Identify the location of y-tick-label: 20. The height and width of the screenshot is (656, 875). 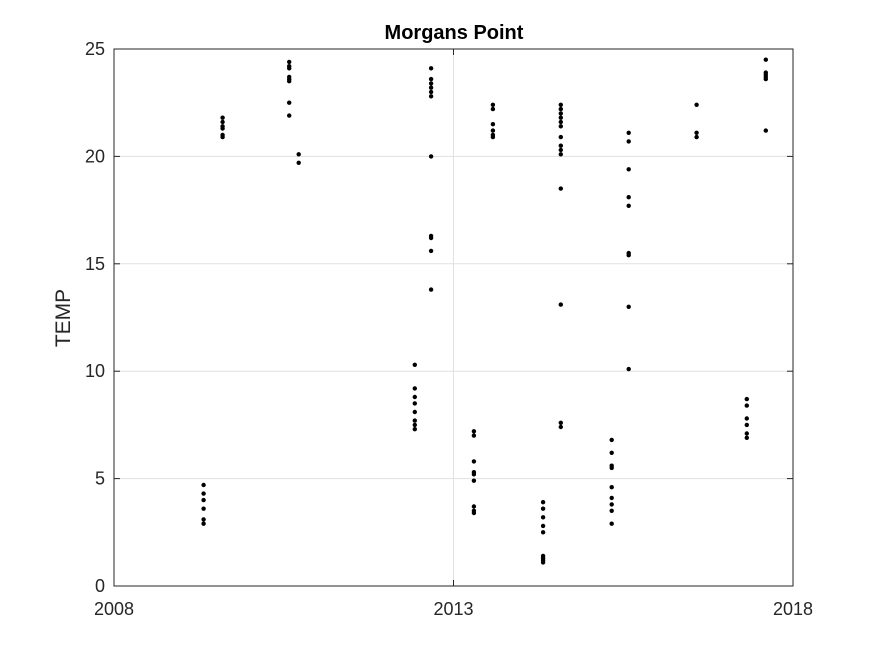
(95, 156).